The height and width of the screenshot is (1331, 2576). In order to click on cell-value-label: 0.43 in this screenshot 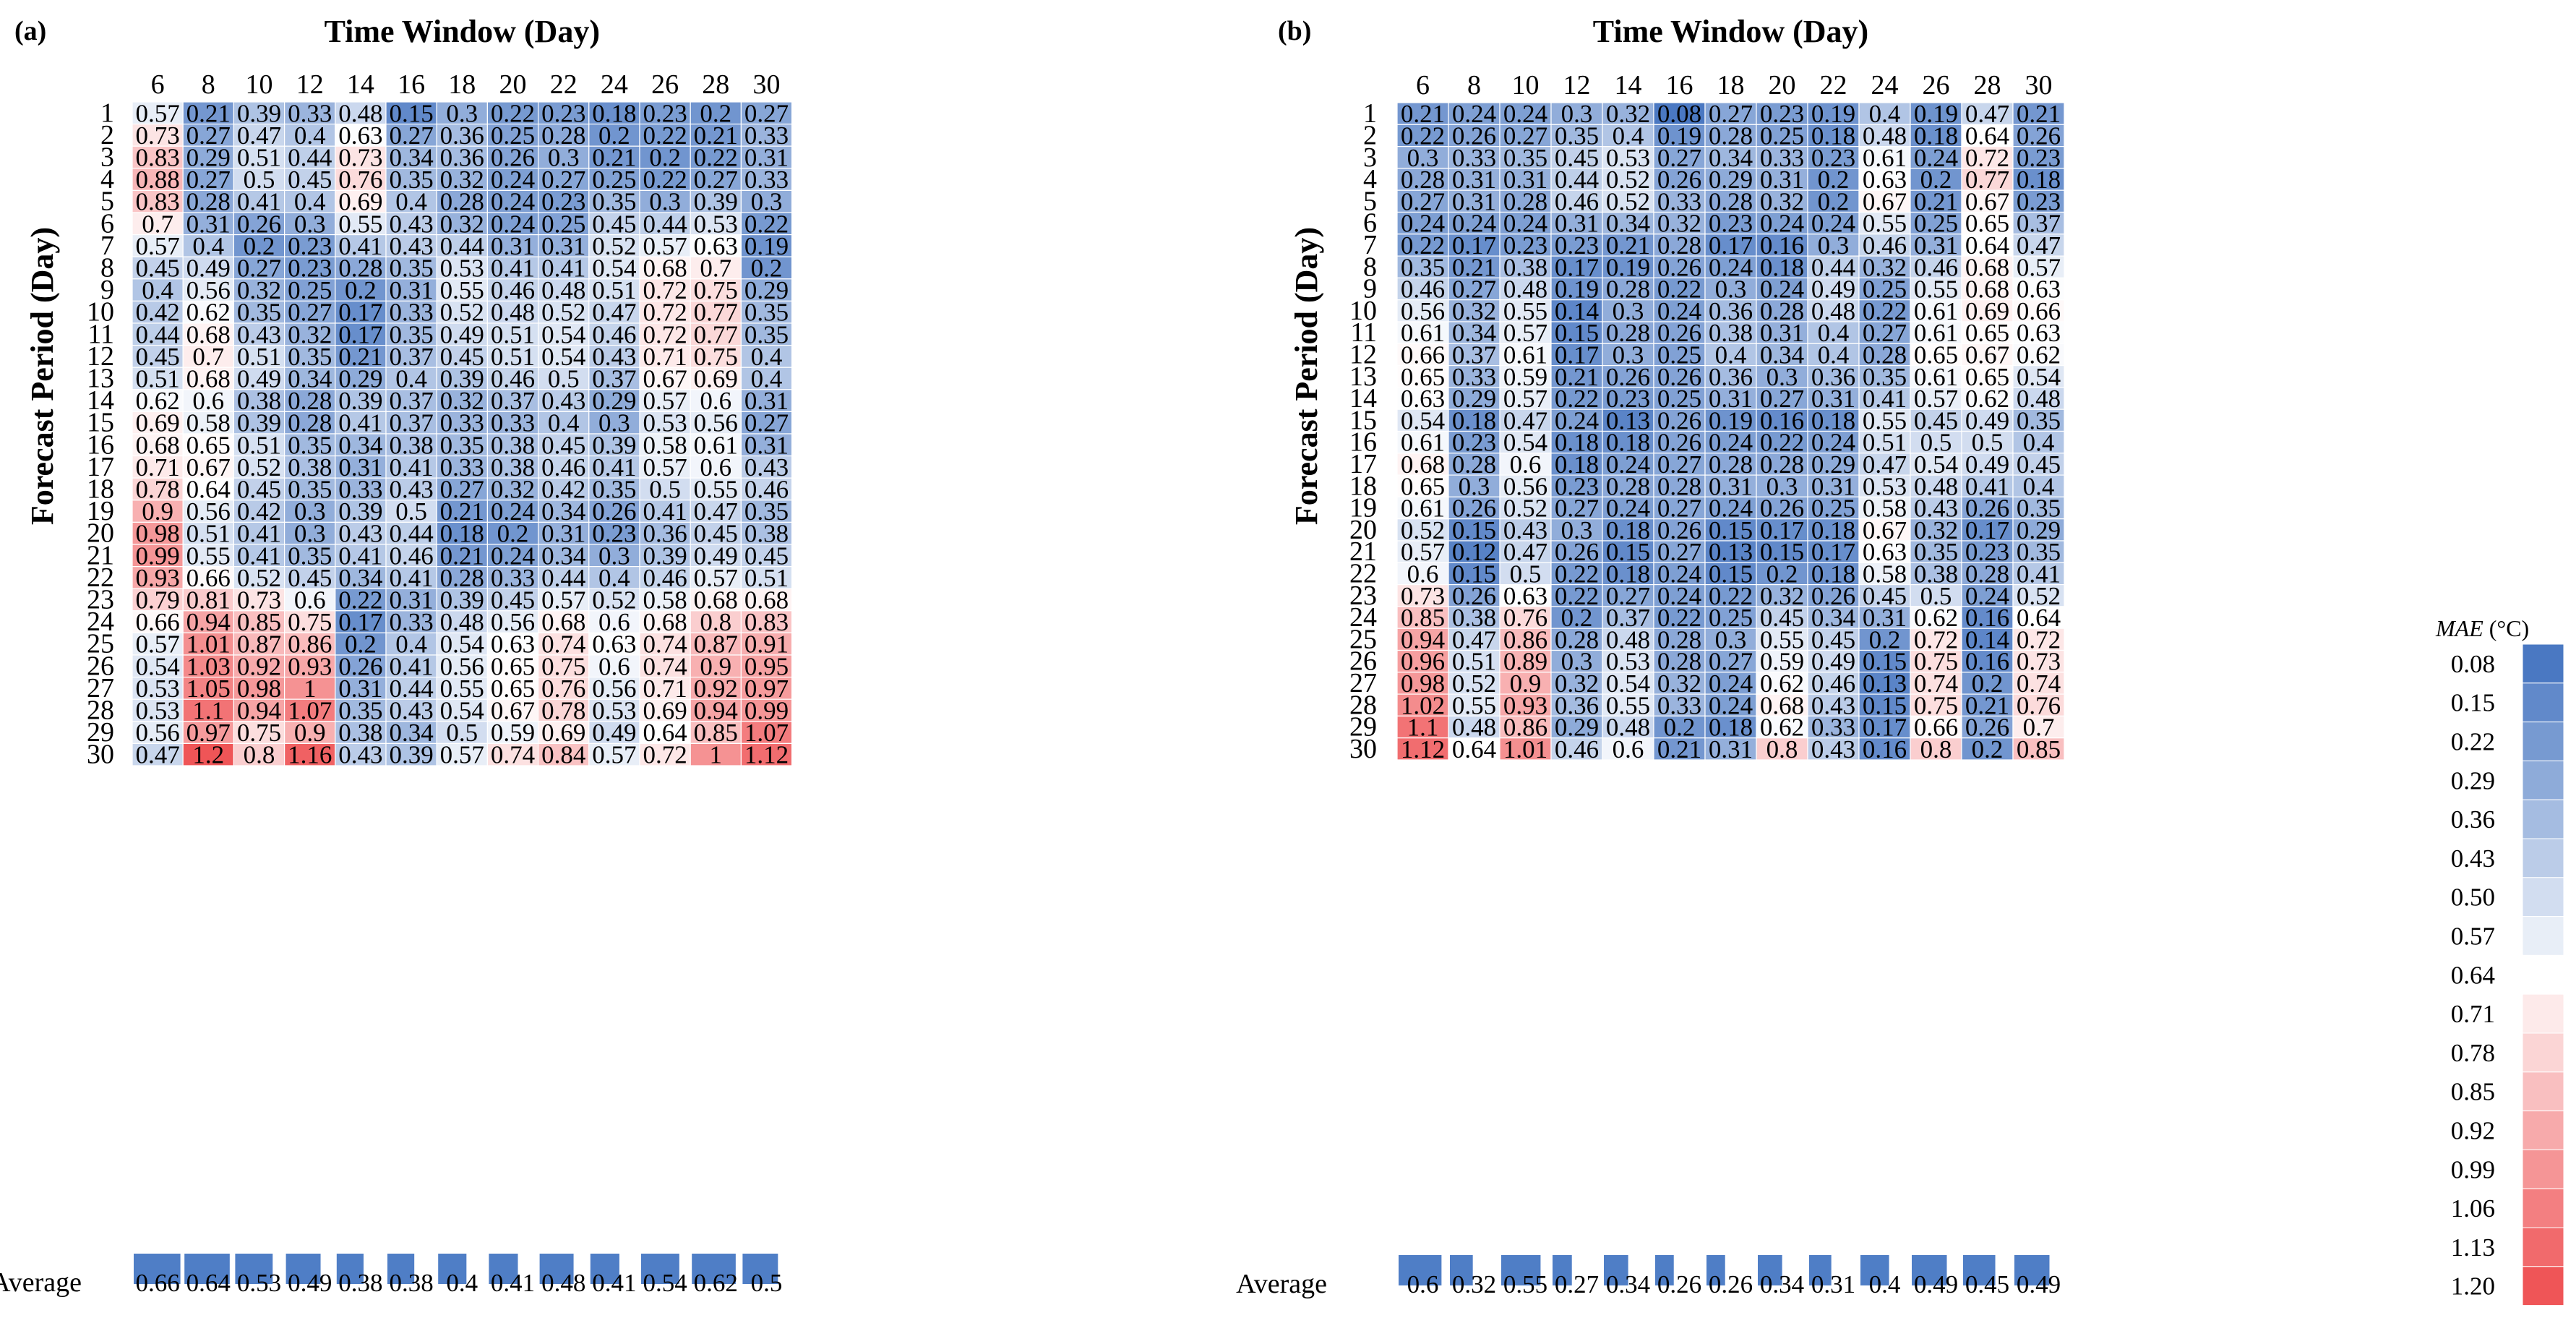, I will do `click(360, 755)`.